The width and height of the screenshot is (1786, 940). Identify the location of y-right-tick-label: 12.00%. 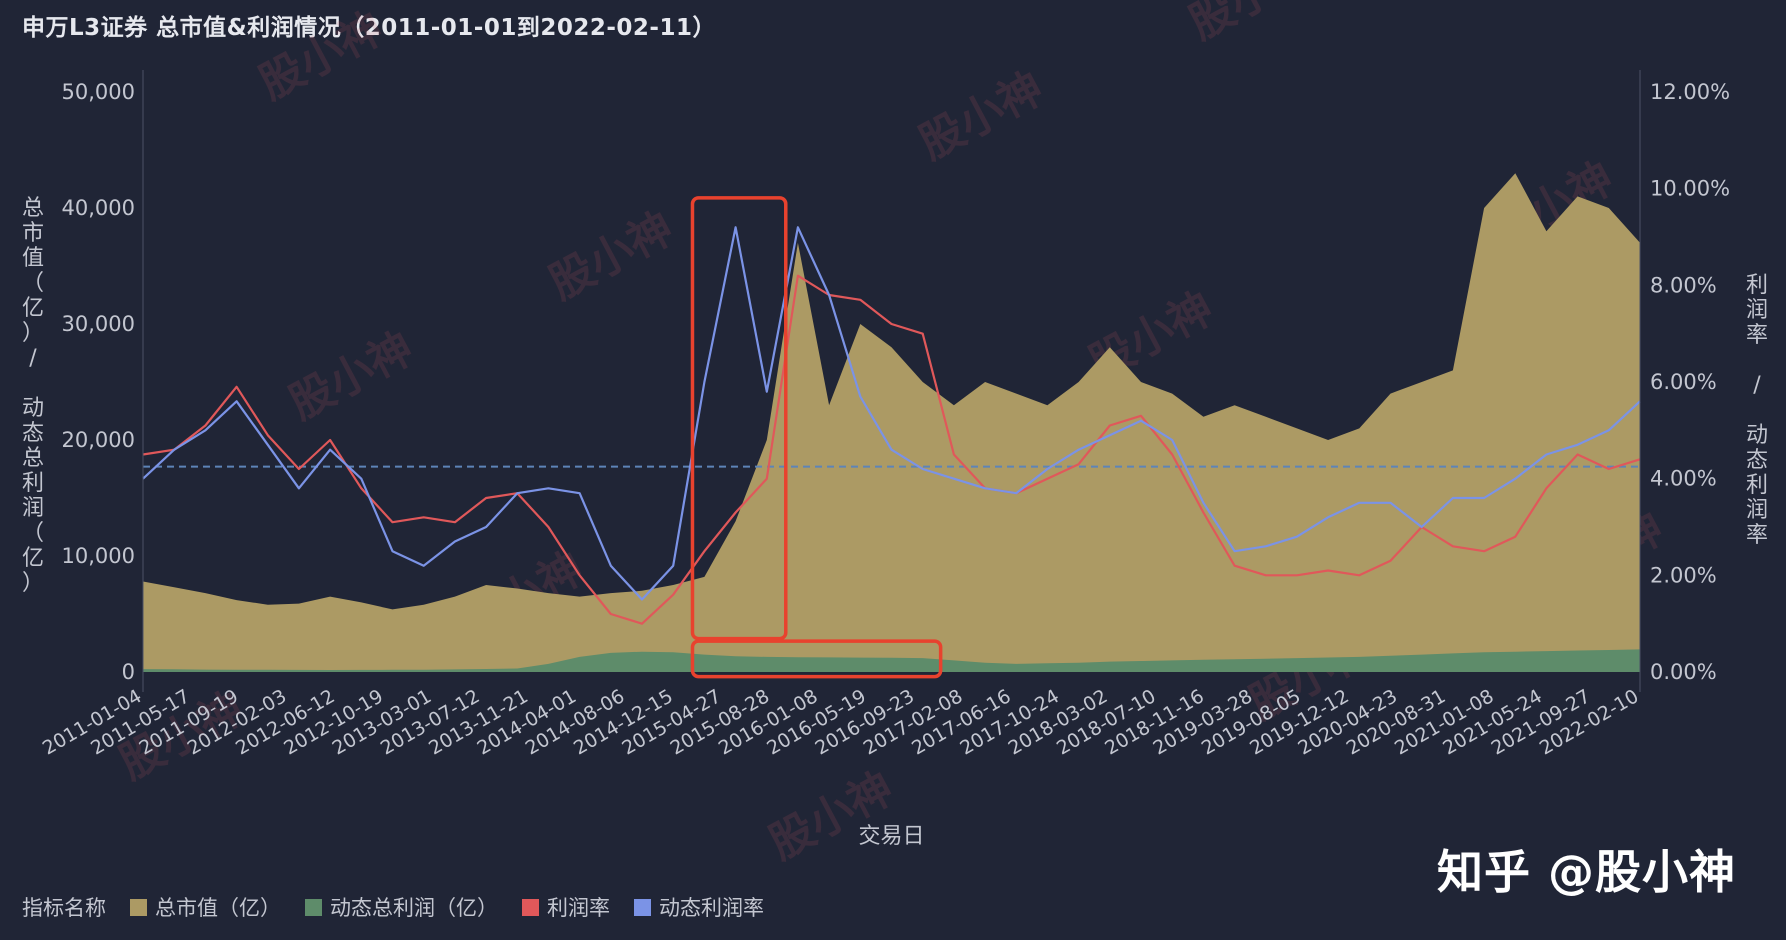
(1690, 92).